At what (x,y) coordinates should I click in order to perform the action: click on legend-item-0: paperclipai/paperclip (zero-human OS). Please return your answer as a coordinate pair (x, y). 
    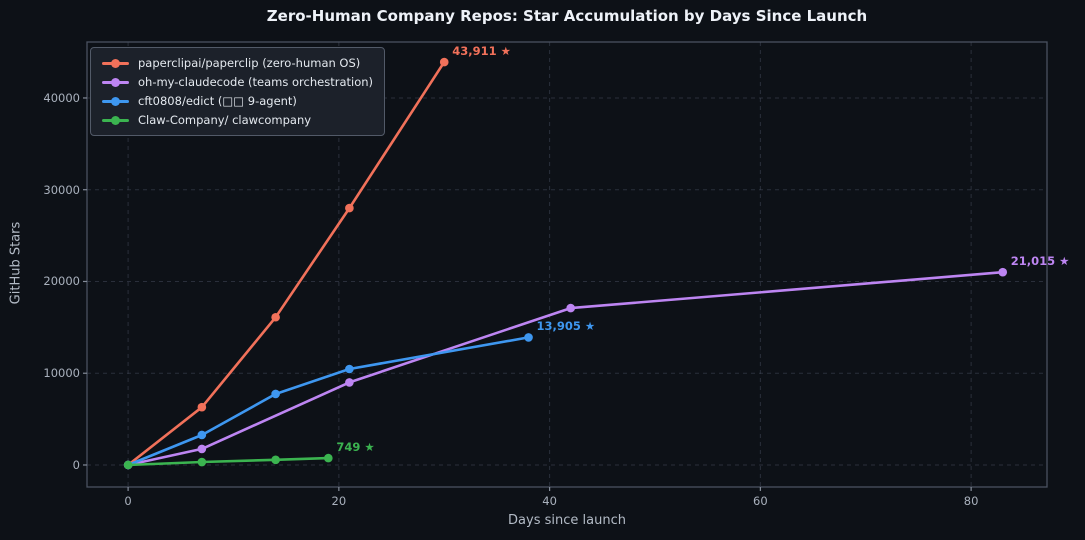
    Looking at the image, I should click on (237, 63).